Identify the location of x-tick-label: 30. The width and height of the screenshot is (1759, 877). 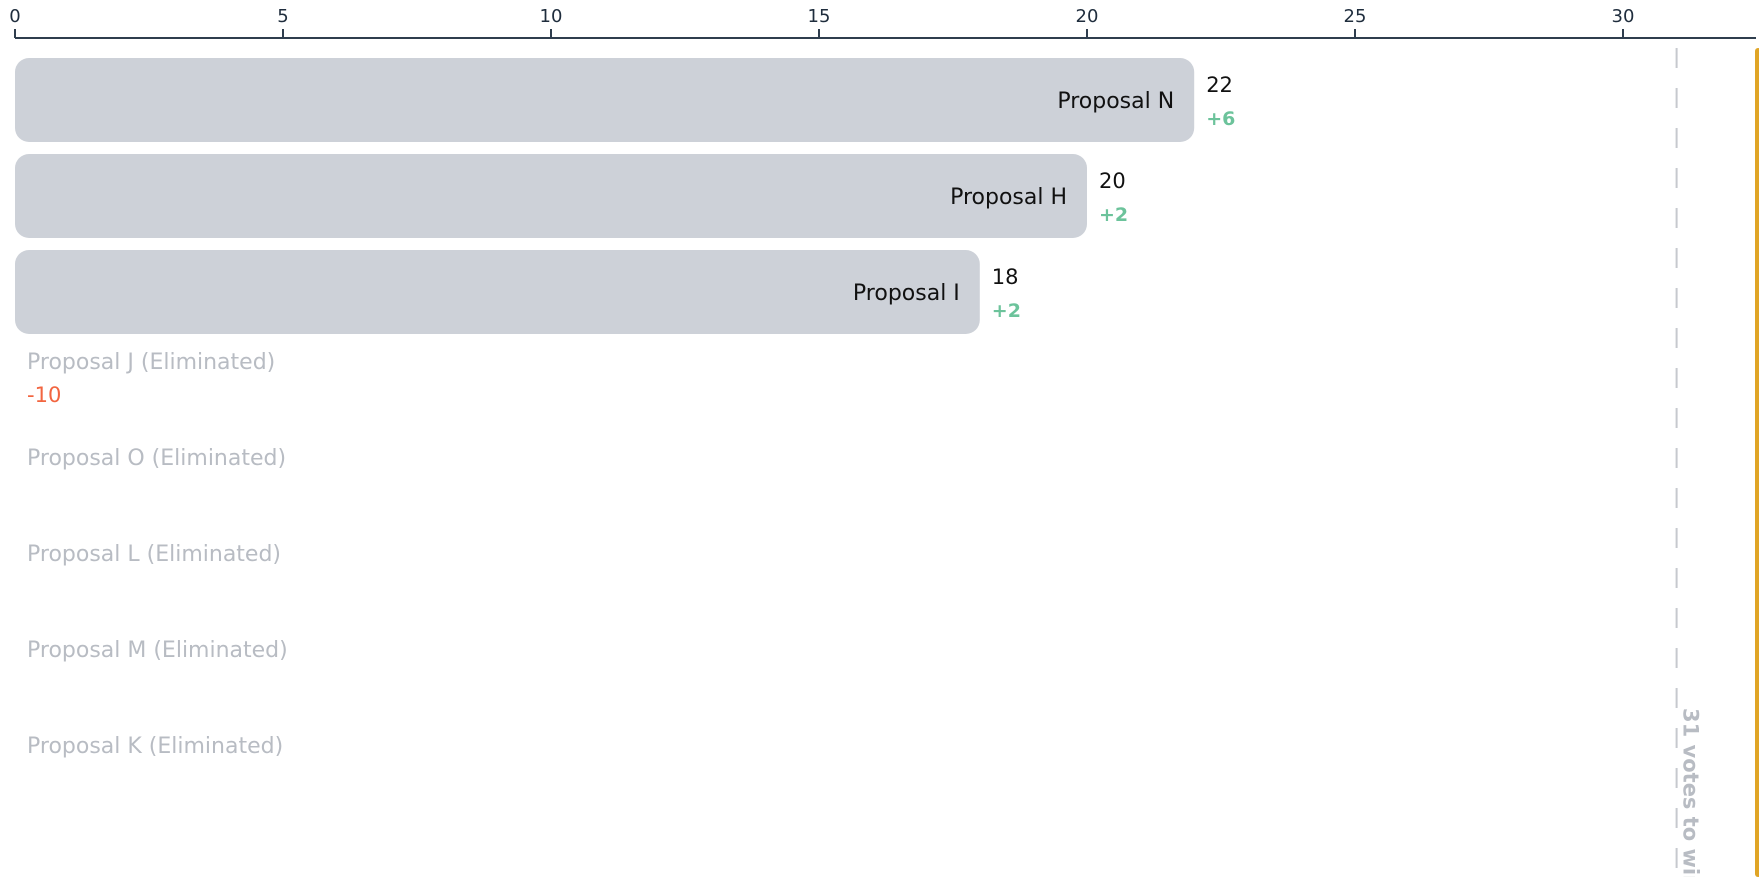
(1623, 16).